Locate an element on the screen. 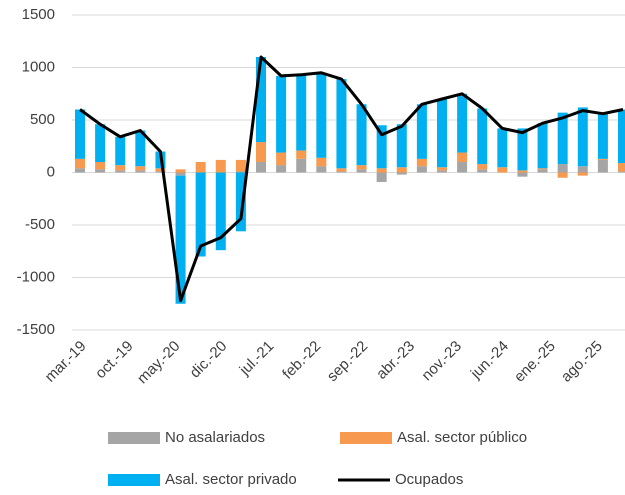 This screenshot has width=625, height=495. y-tick-label: 500 is located at coordinates (42, 119).